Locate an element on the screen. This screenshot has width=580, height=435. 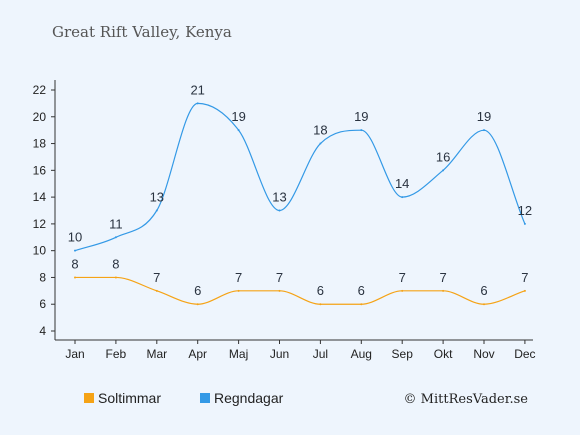
legend: Soltimmar Regndagar is located at coordinates (184, 398).